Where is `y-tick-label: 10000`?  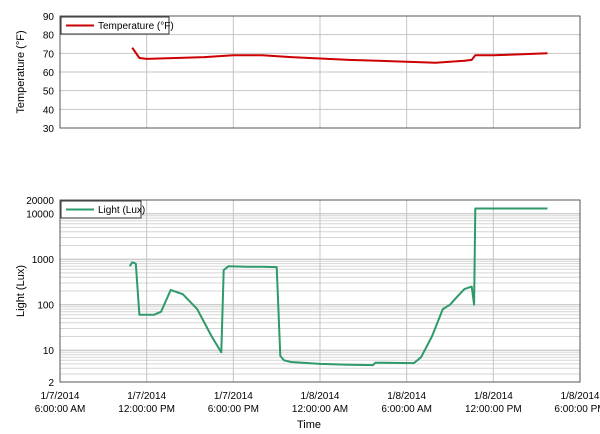 y-tick-label: 10000 is located at coordinates (40, 215).